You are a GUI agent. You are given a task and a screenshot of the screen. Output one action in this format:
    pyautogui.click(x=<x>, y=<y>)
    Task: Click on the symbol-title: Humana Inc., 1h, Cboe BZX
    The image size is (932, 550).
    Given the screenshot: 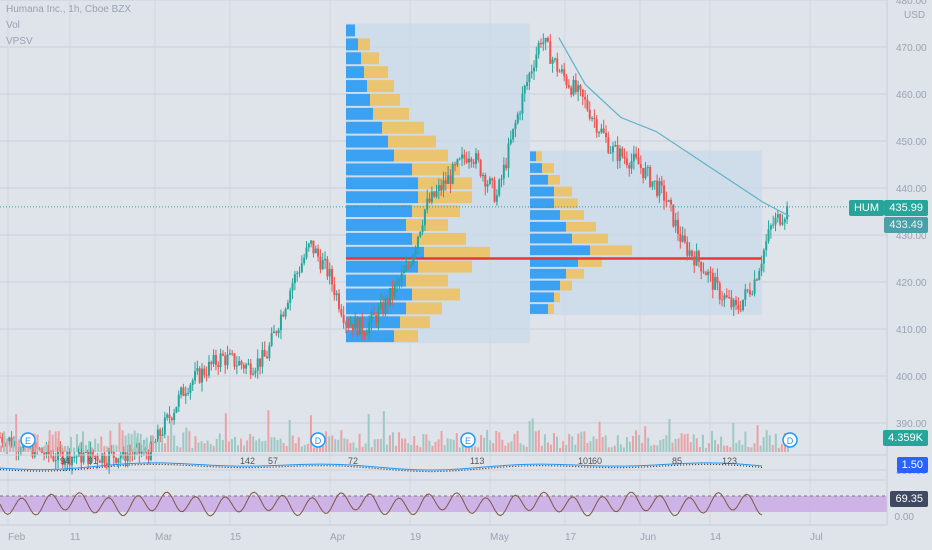 What is the action you would take?
    pyautogui.click(x=69, y=9)
    